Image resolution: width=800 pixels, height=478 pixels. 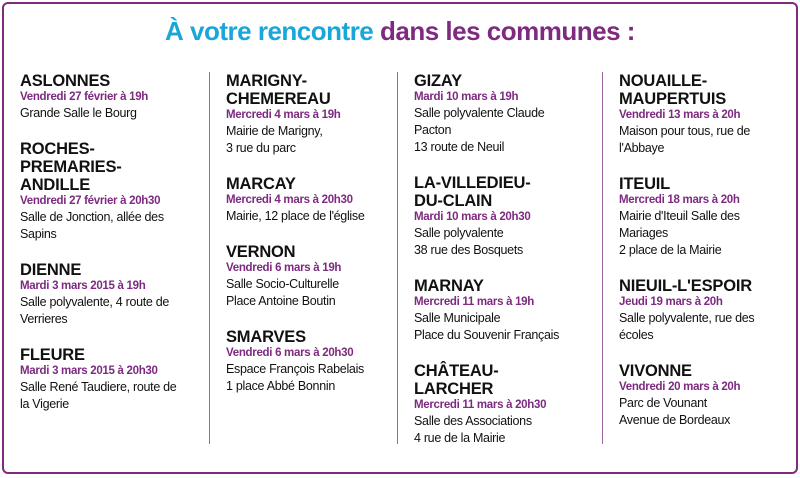 I want to click on address-line: Salle polyvalente, so click(x=459, y=233).